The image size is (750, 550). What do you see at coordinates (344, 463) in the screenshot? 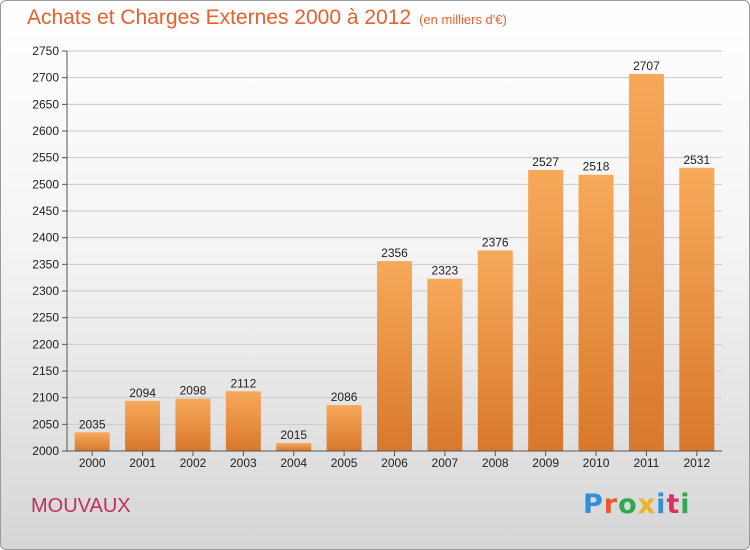
I see `x-tick-label: 2005` at bounding box center [344, 463].